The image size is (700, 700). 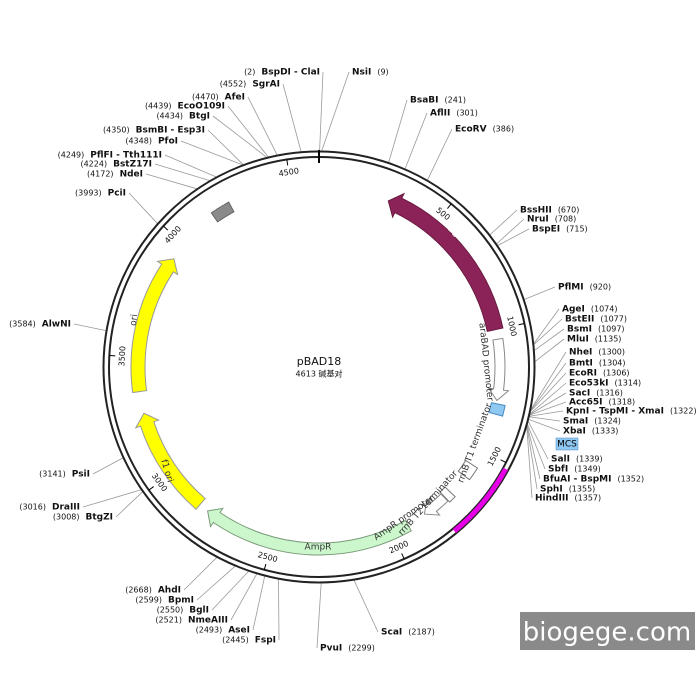 What do you see at coordinates (566, 219) in the screenshot?
I see `site-position: (708)` at bounding box center [566, 219].